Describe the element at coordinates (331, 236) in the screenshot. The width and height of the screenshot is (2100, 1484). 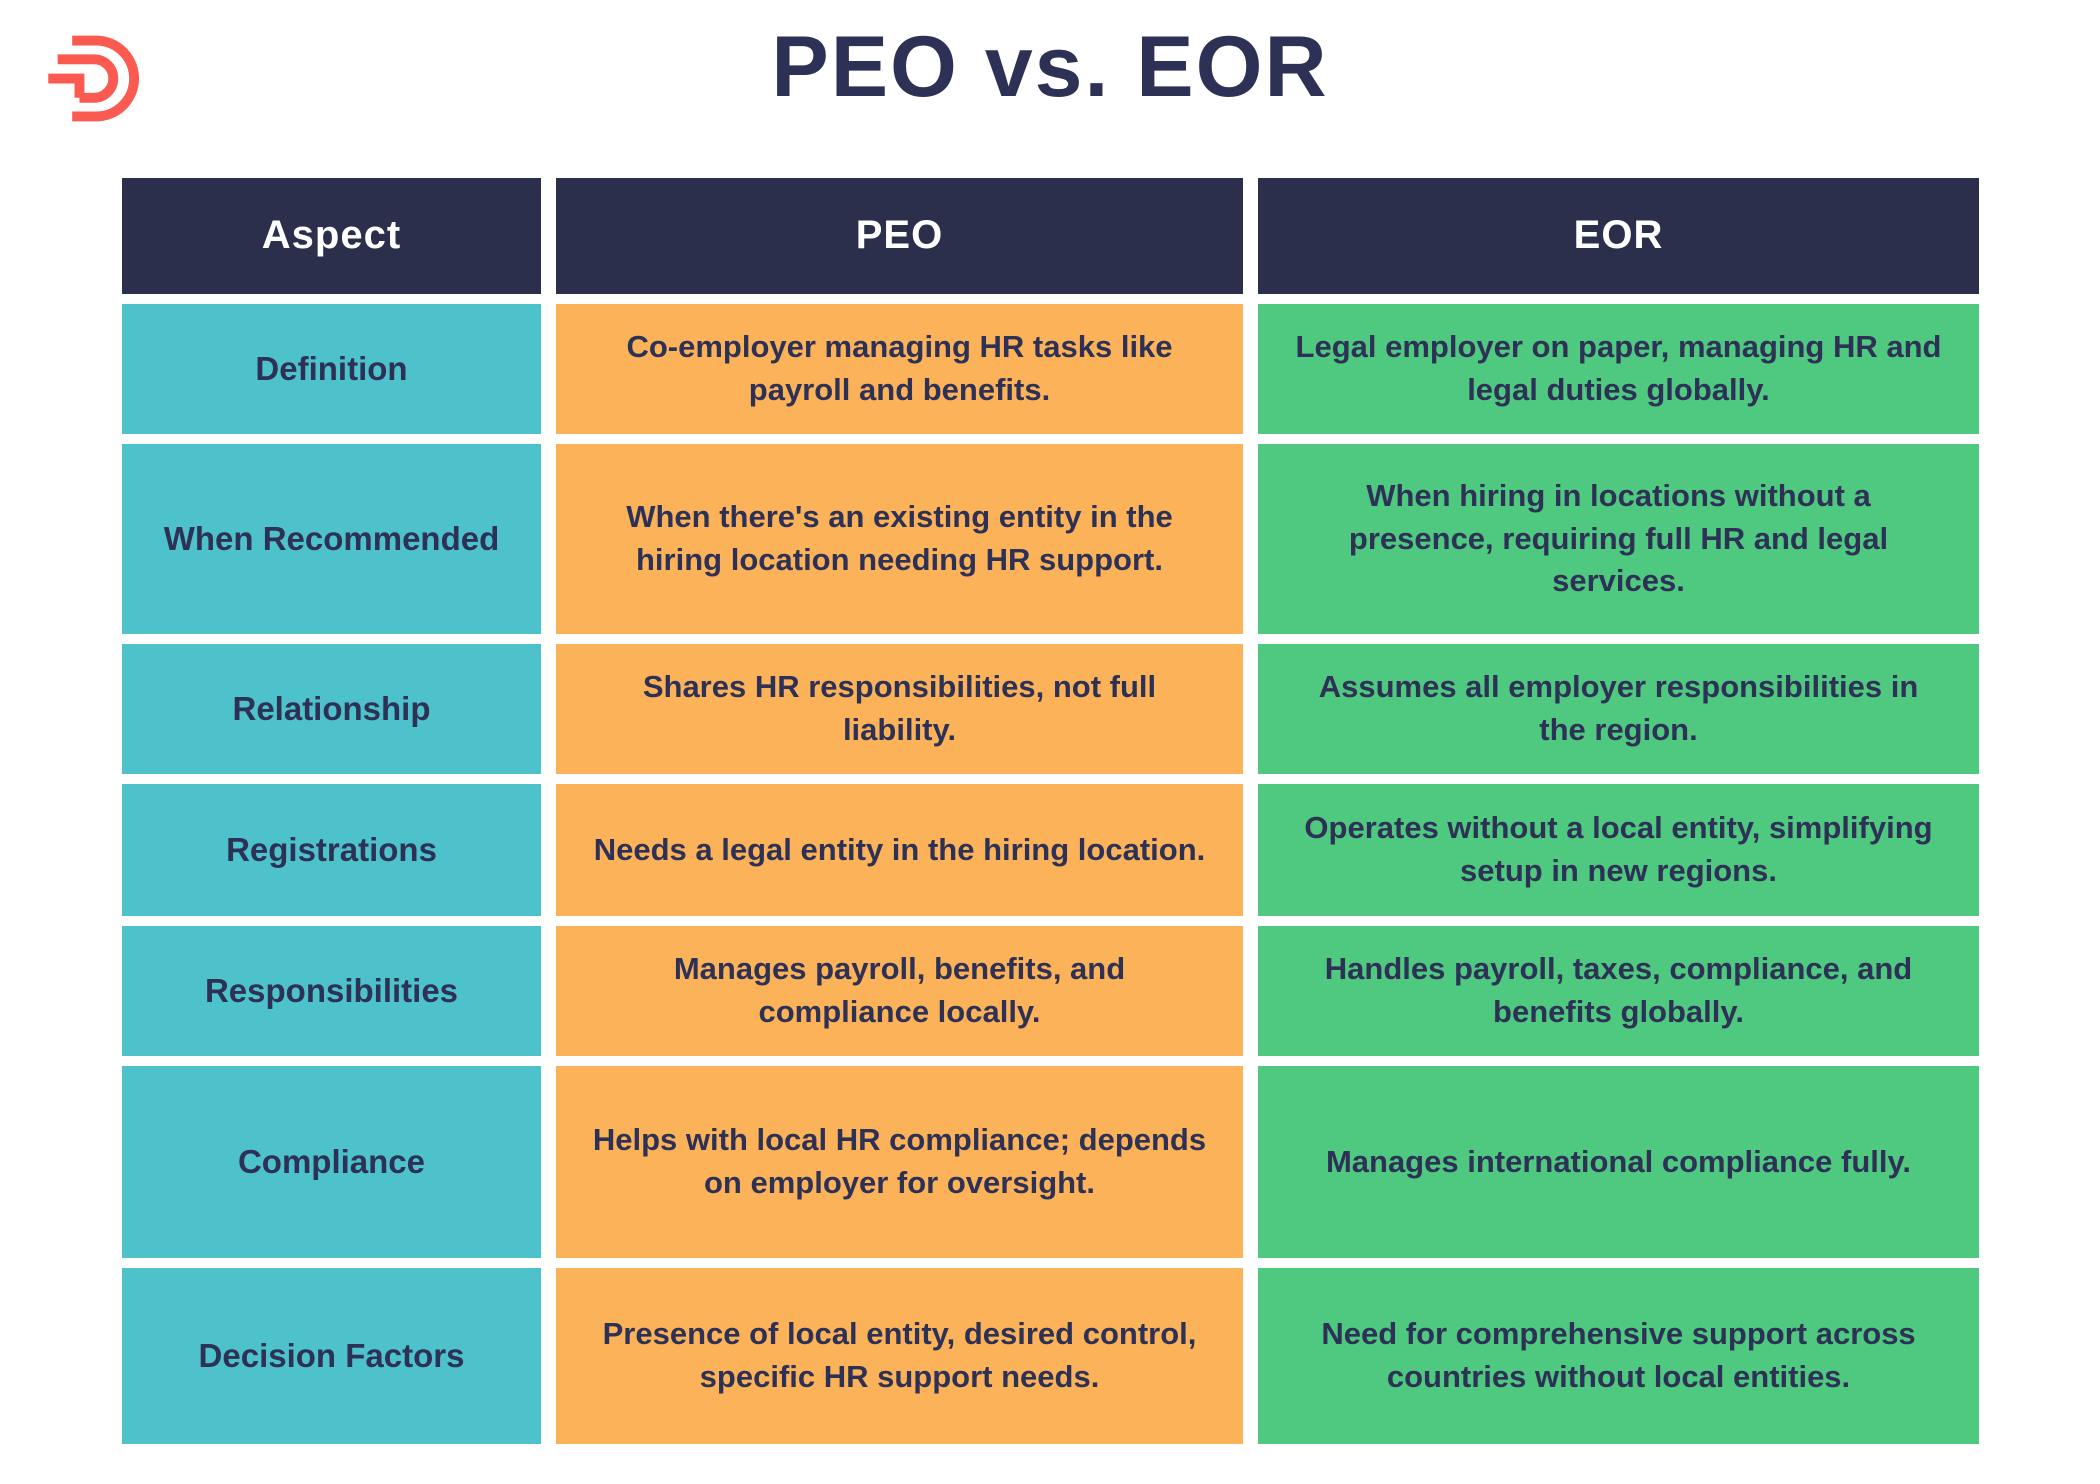
I see `header-aspect: Aspect` at that location.